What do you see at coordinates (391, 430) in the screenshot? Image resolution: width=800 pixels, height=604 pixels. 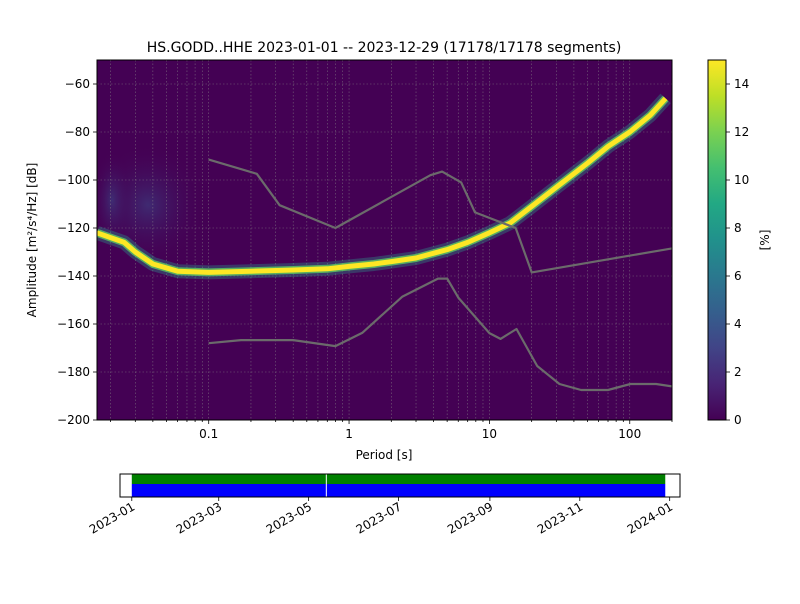 I see `x-axis-ticks: 0.1 1 10 100` at bounding box center [391, 430].